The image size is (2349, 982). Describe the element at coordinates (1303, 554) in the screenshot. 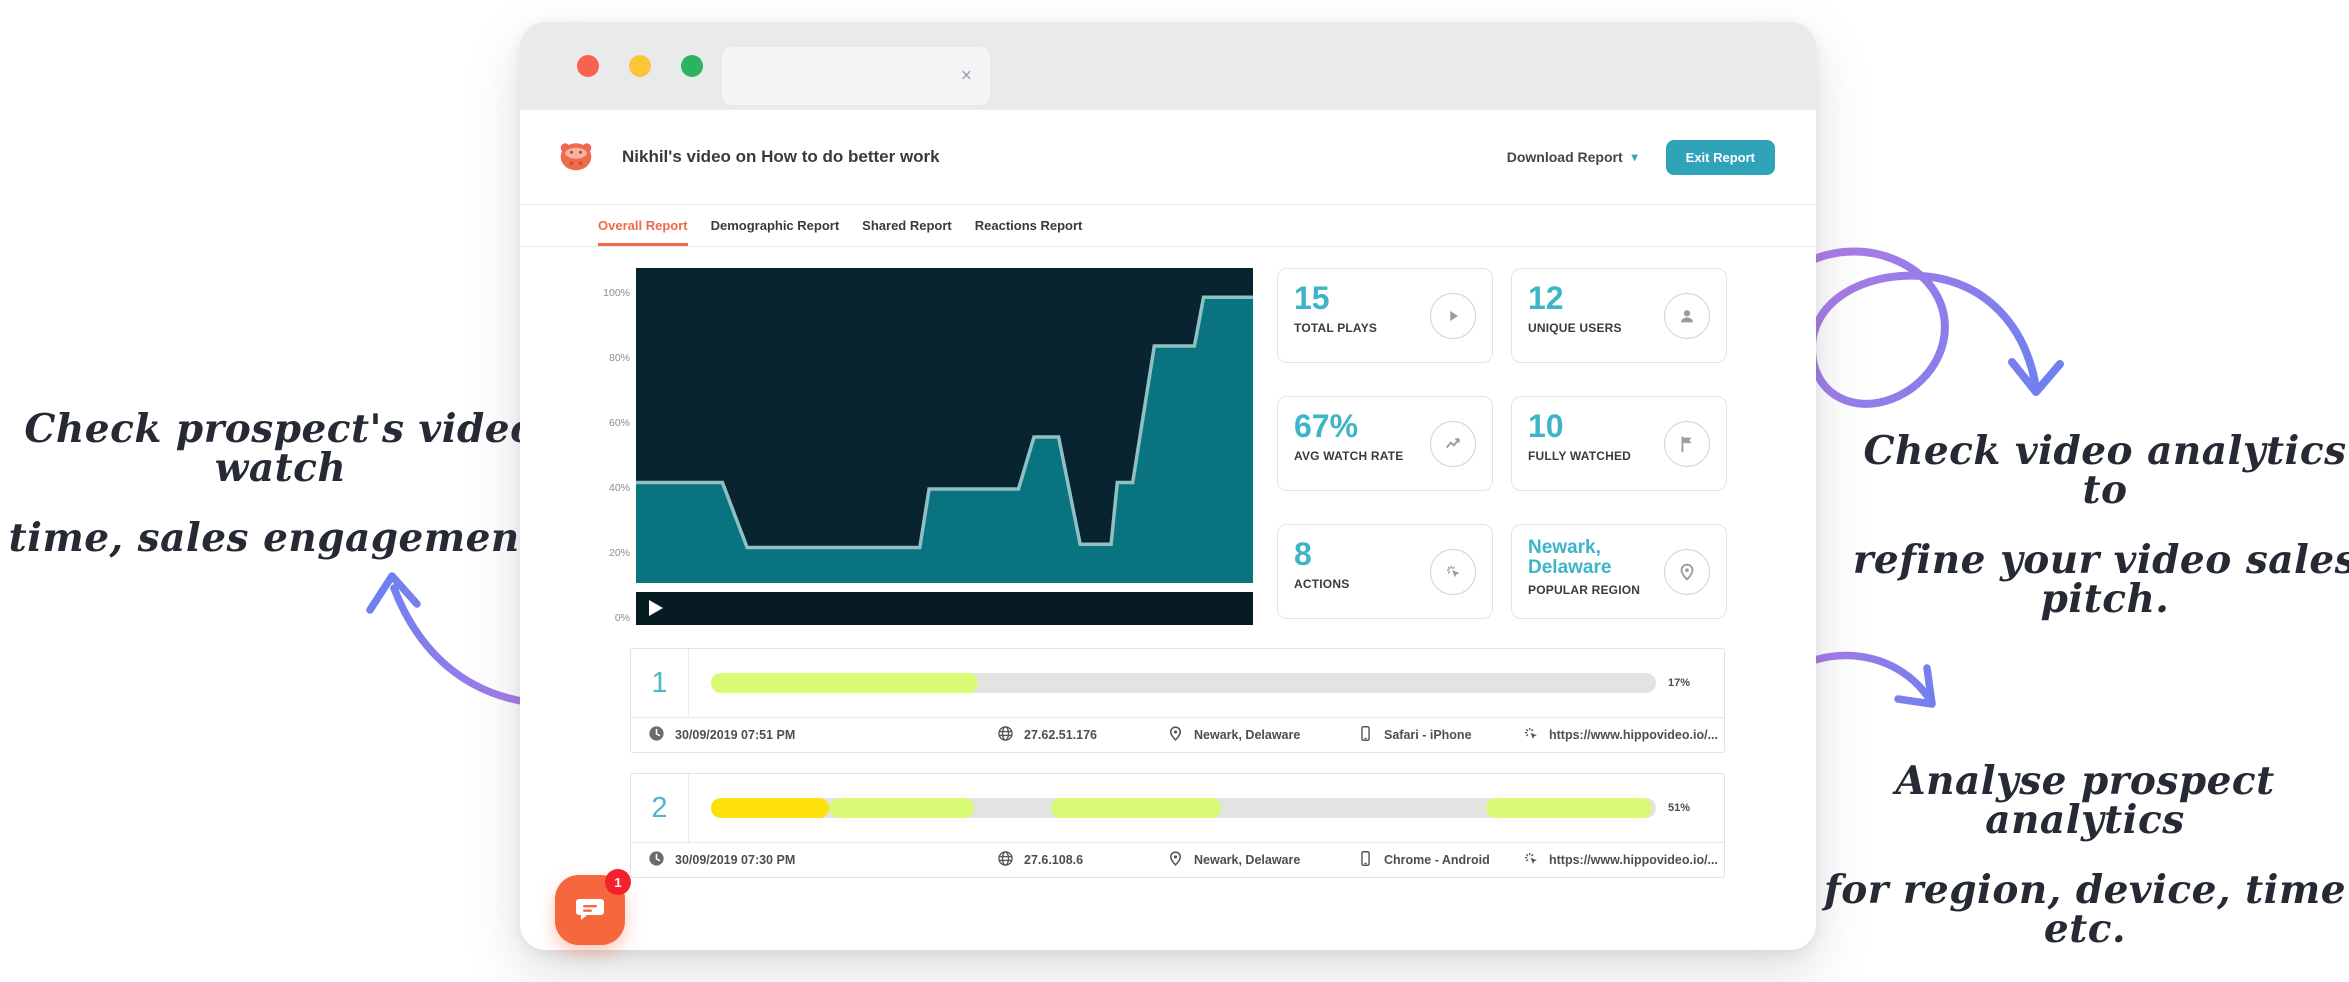

I see `stat-value: 8` at that location.